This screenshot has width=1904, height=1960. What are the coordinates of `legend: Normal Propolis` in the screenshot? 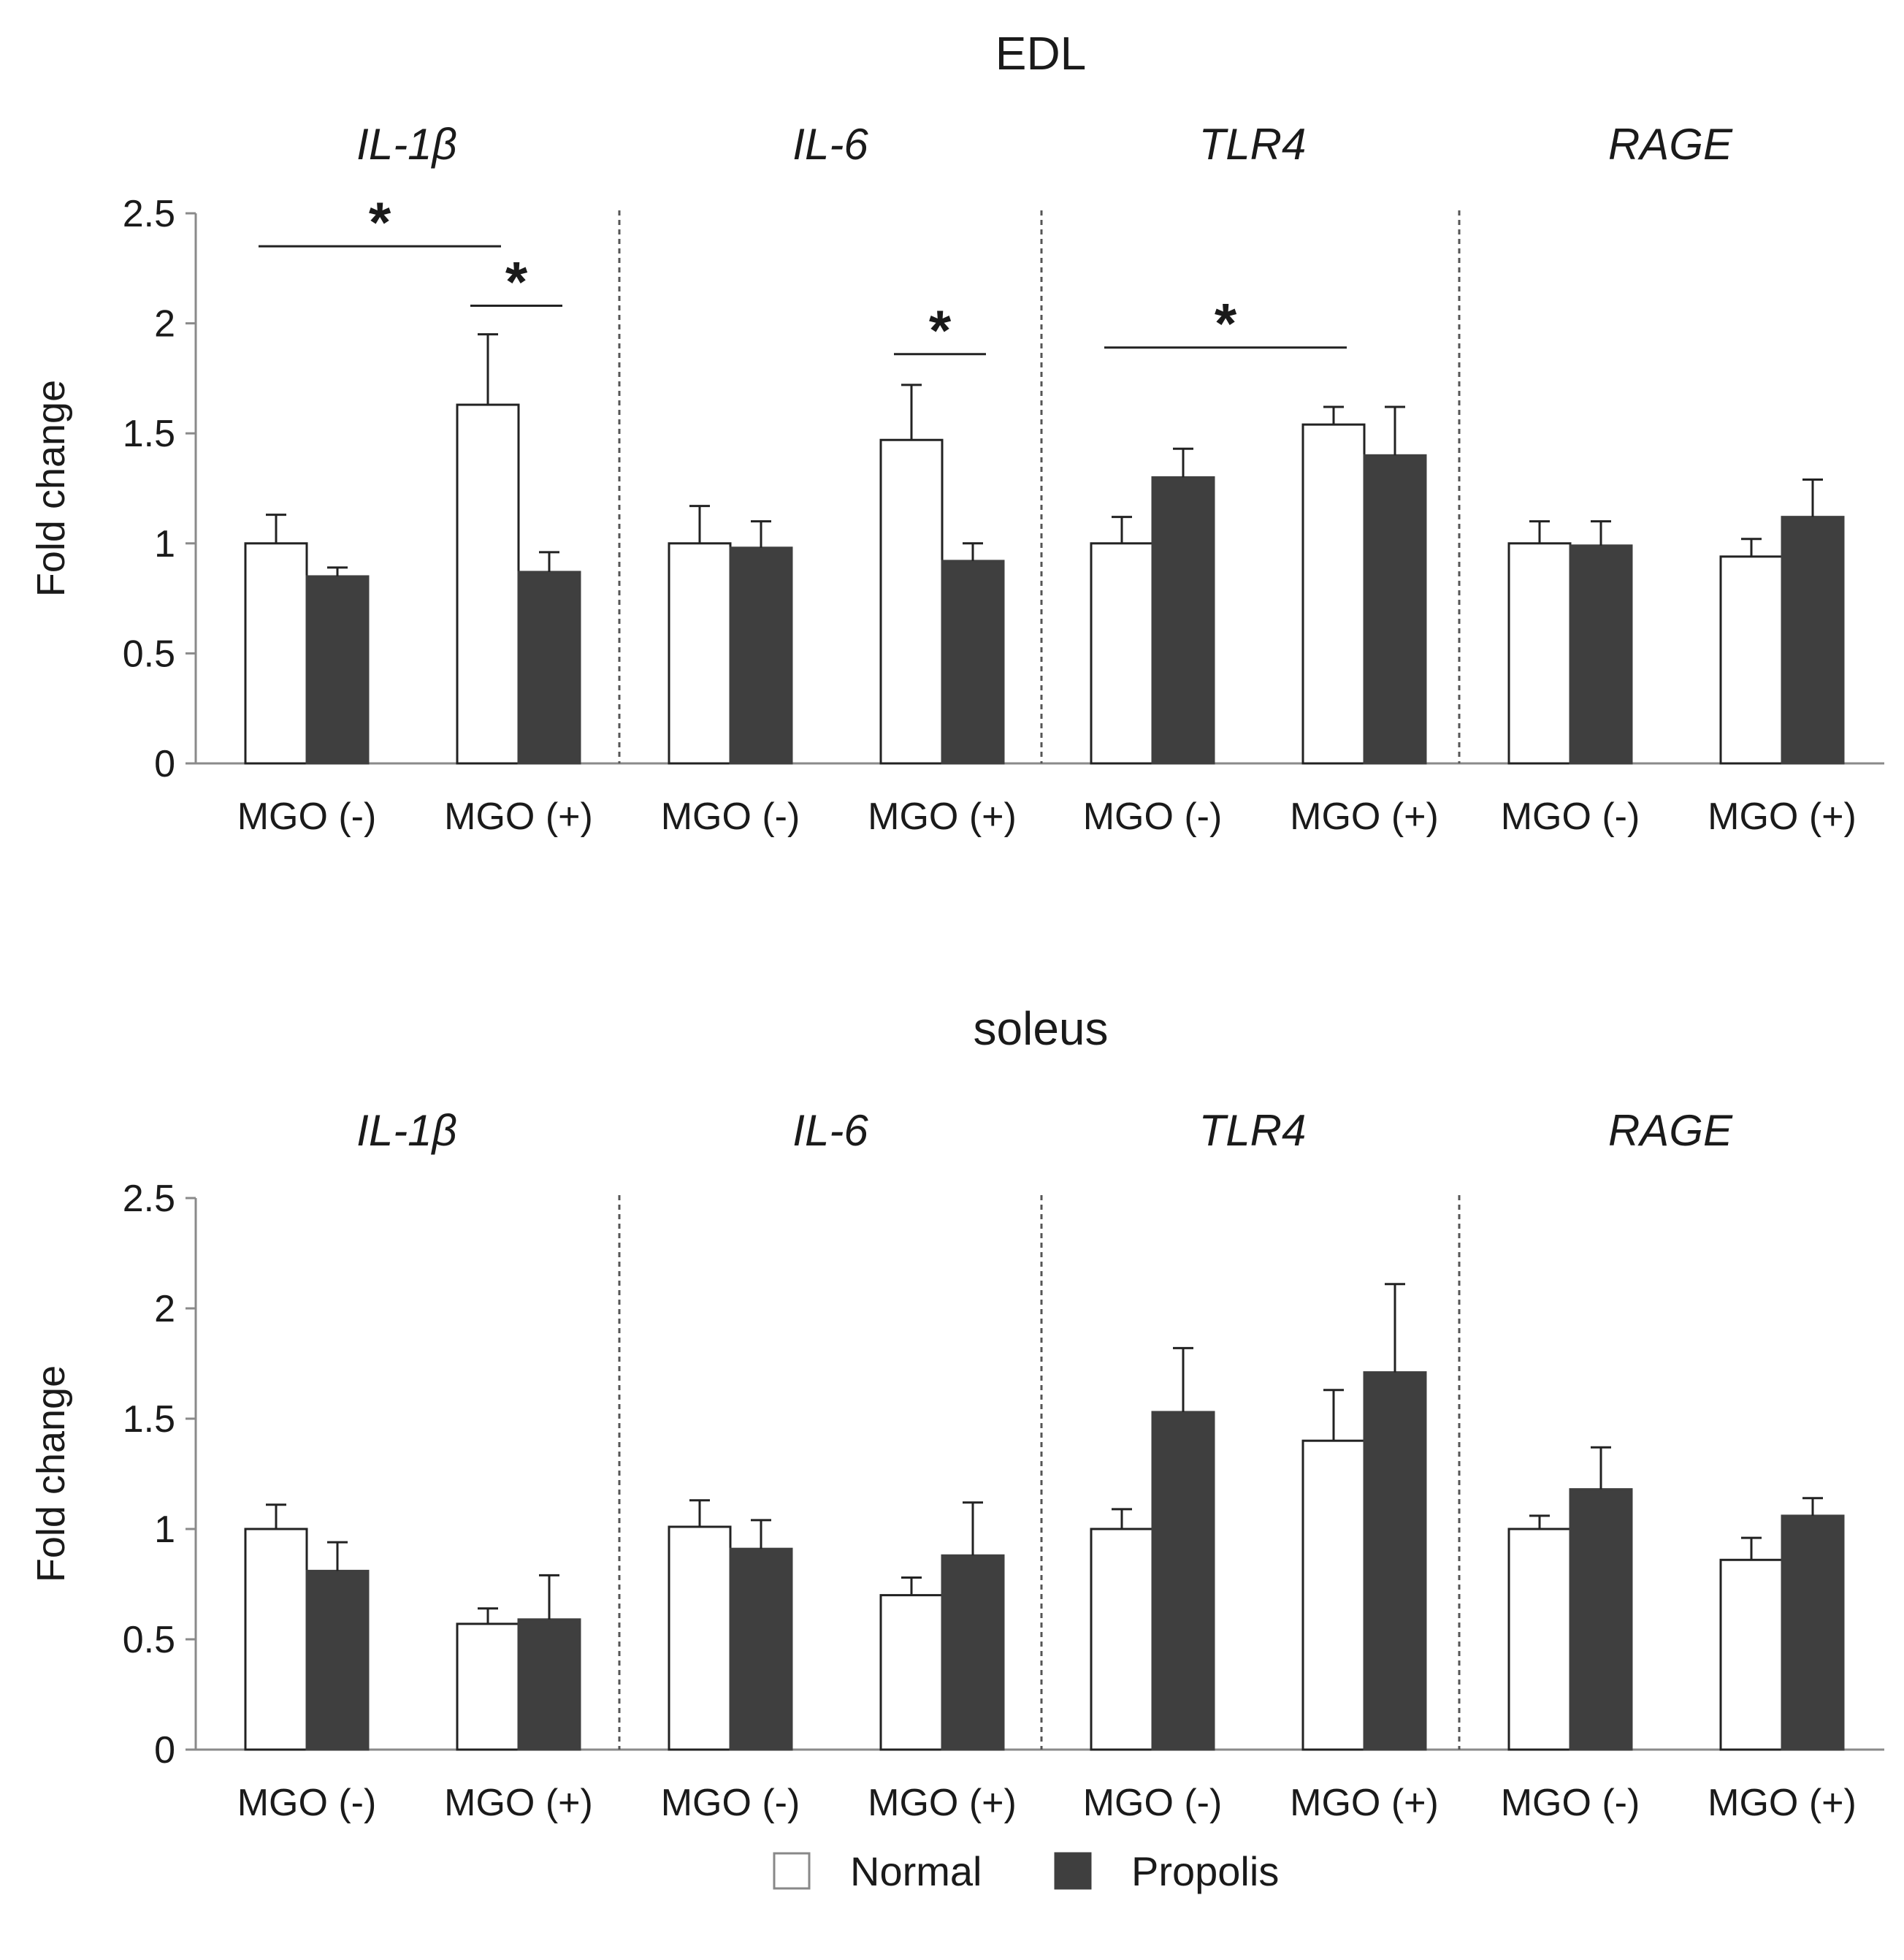 It's located at (1026, 1871).